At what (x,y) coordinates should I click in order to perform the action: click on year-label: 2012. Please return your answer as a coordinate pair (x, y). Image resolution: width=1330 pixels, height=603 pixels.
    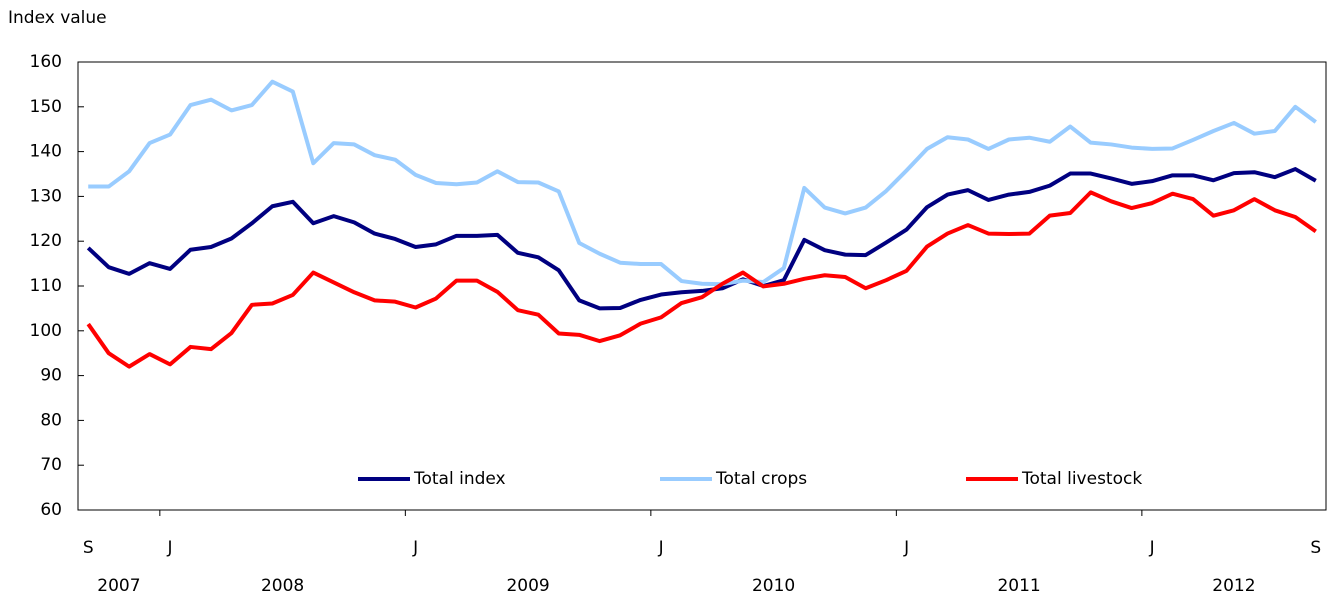
    Looking at the image, I should click on (1233, 586).